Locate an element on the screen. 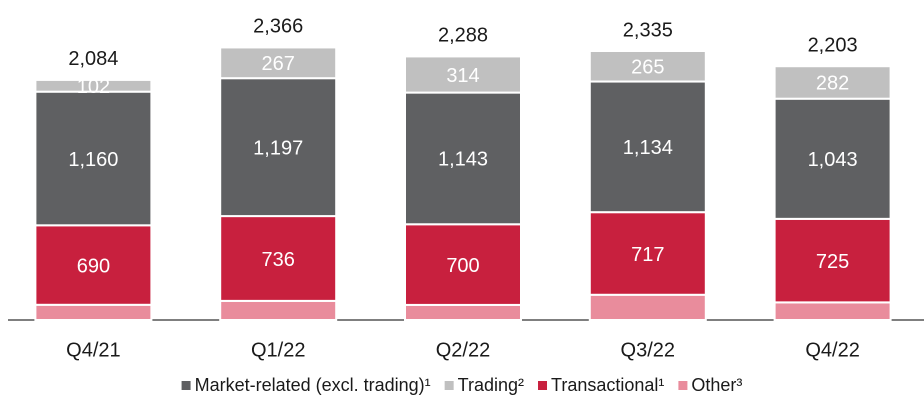 The image size is (924, 404). segment-label: 725 is located at coordinates (832, 262).